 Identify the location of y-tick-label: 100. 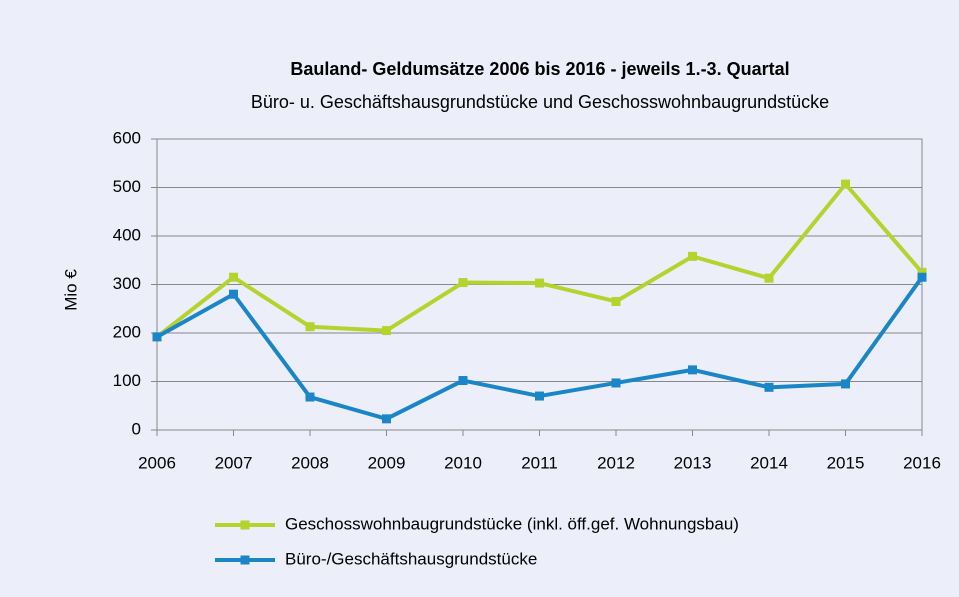
(127, 380).